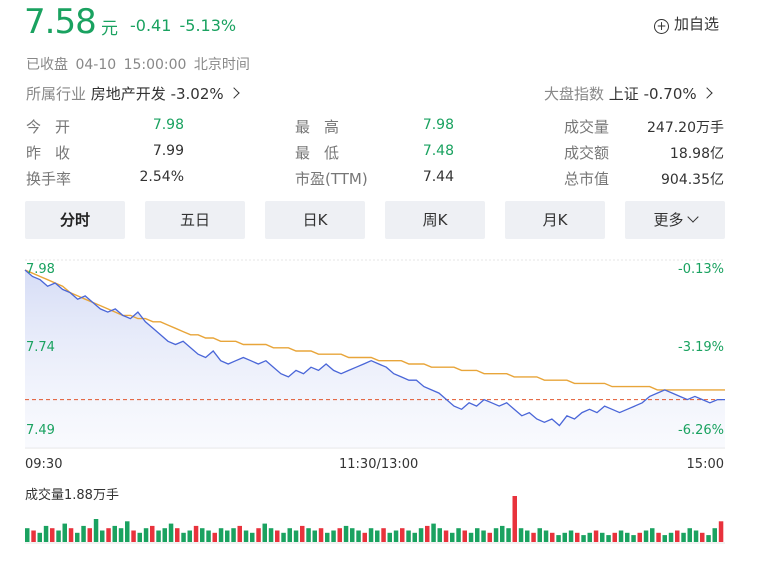 This screenshot has height=561, width=766. What do you see at coordinates (697, 24) in the screenshot?
I see `add-watchlist-label: 加自选` at bounding box center [697, 24].